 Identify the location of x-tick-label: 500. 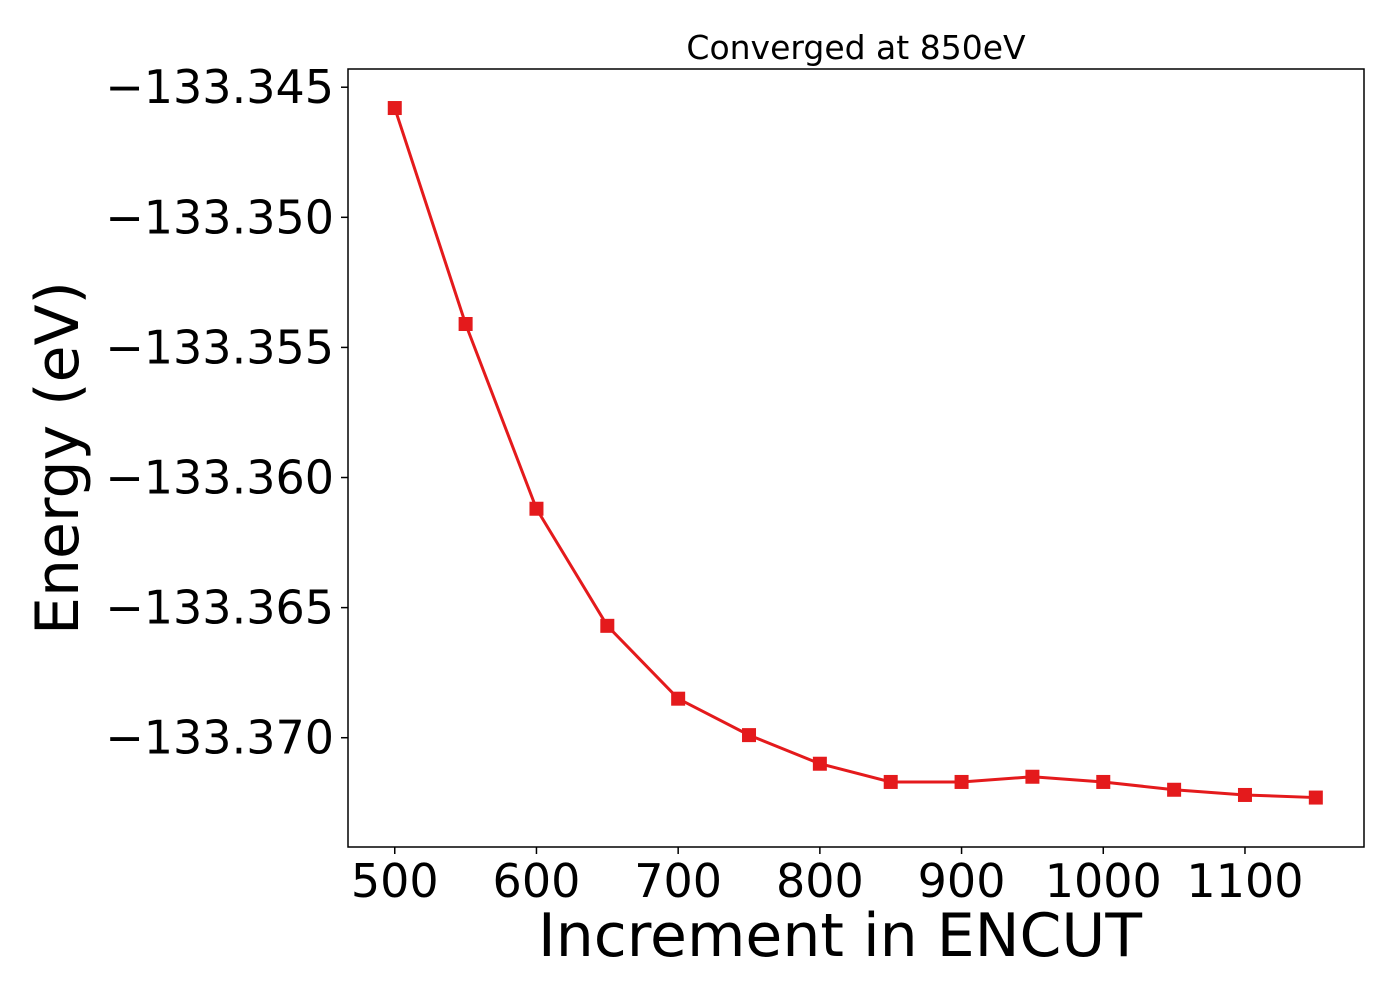
(395, 881).